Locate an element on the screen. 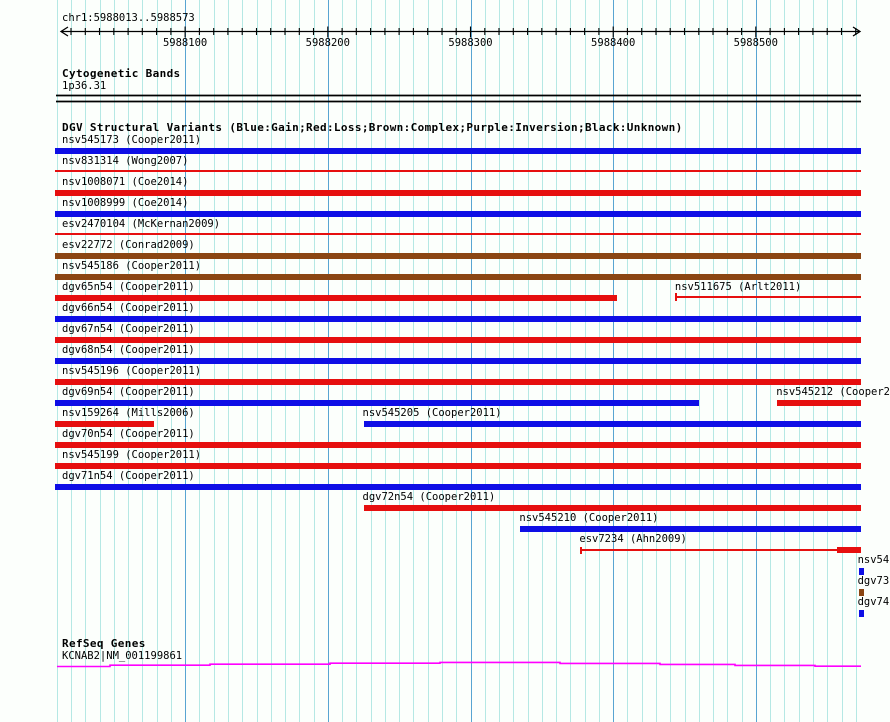 This screenshot has width=890, height=722. cytoband-label: 1p36.31 is located at coordinates (84, 86).